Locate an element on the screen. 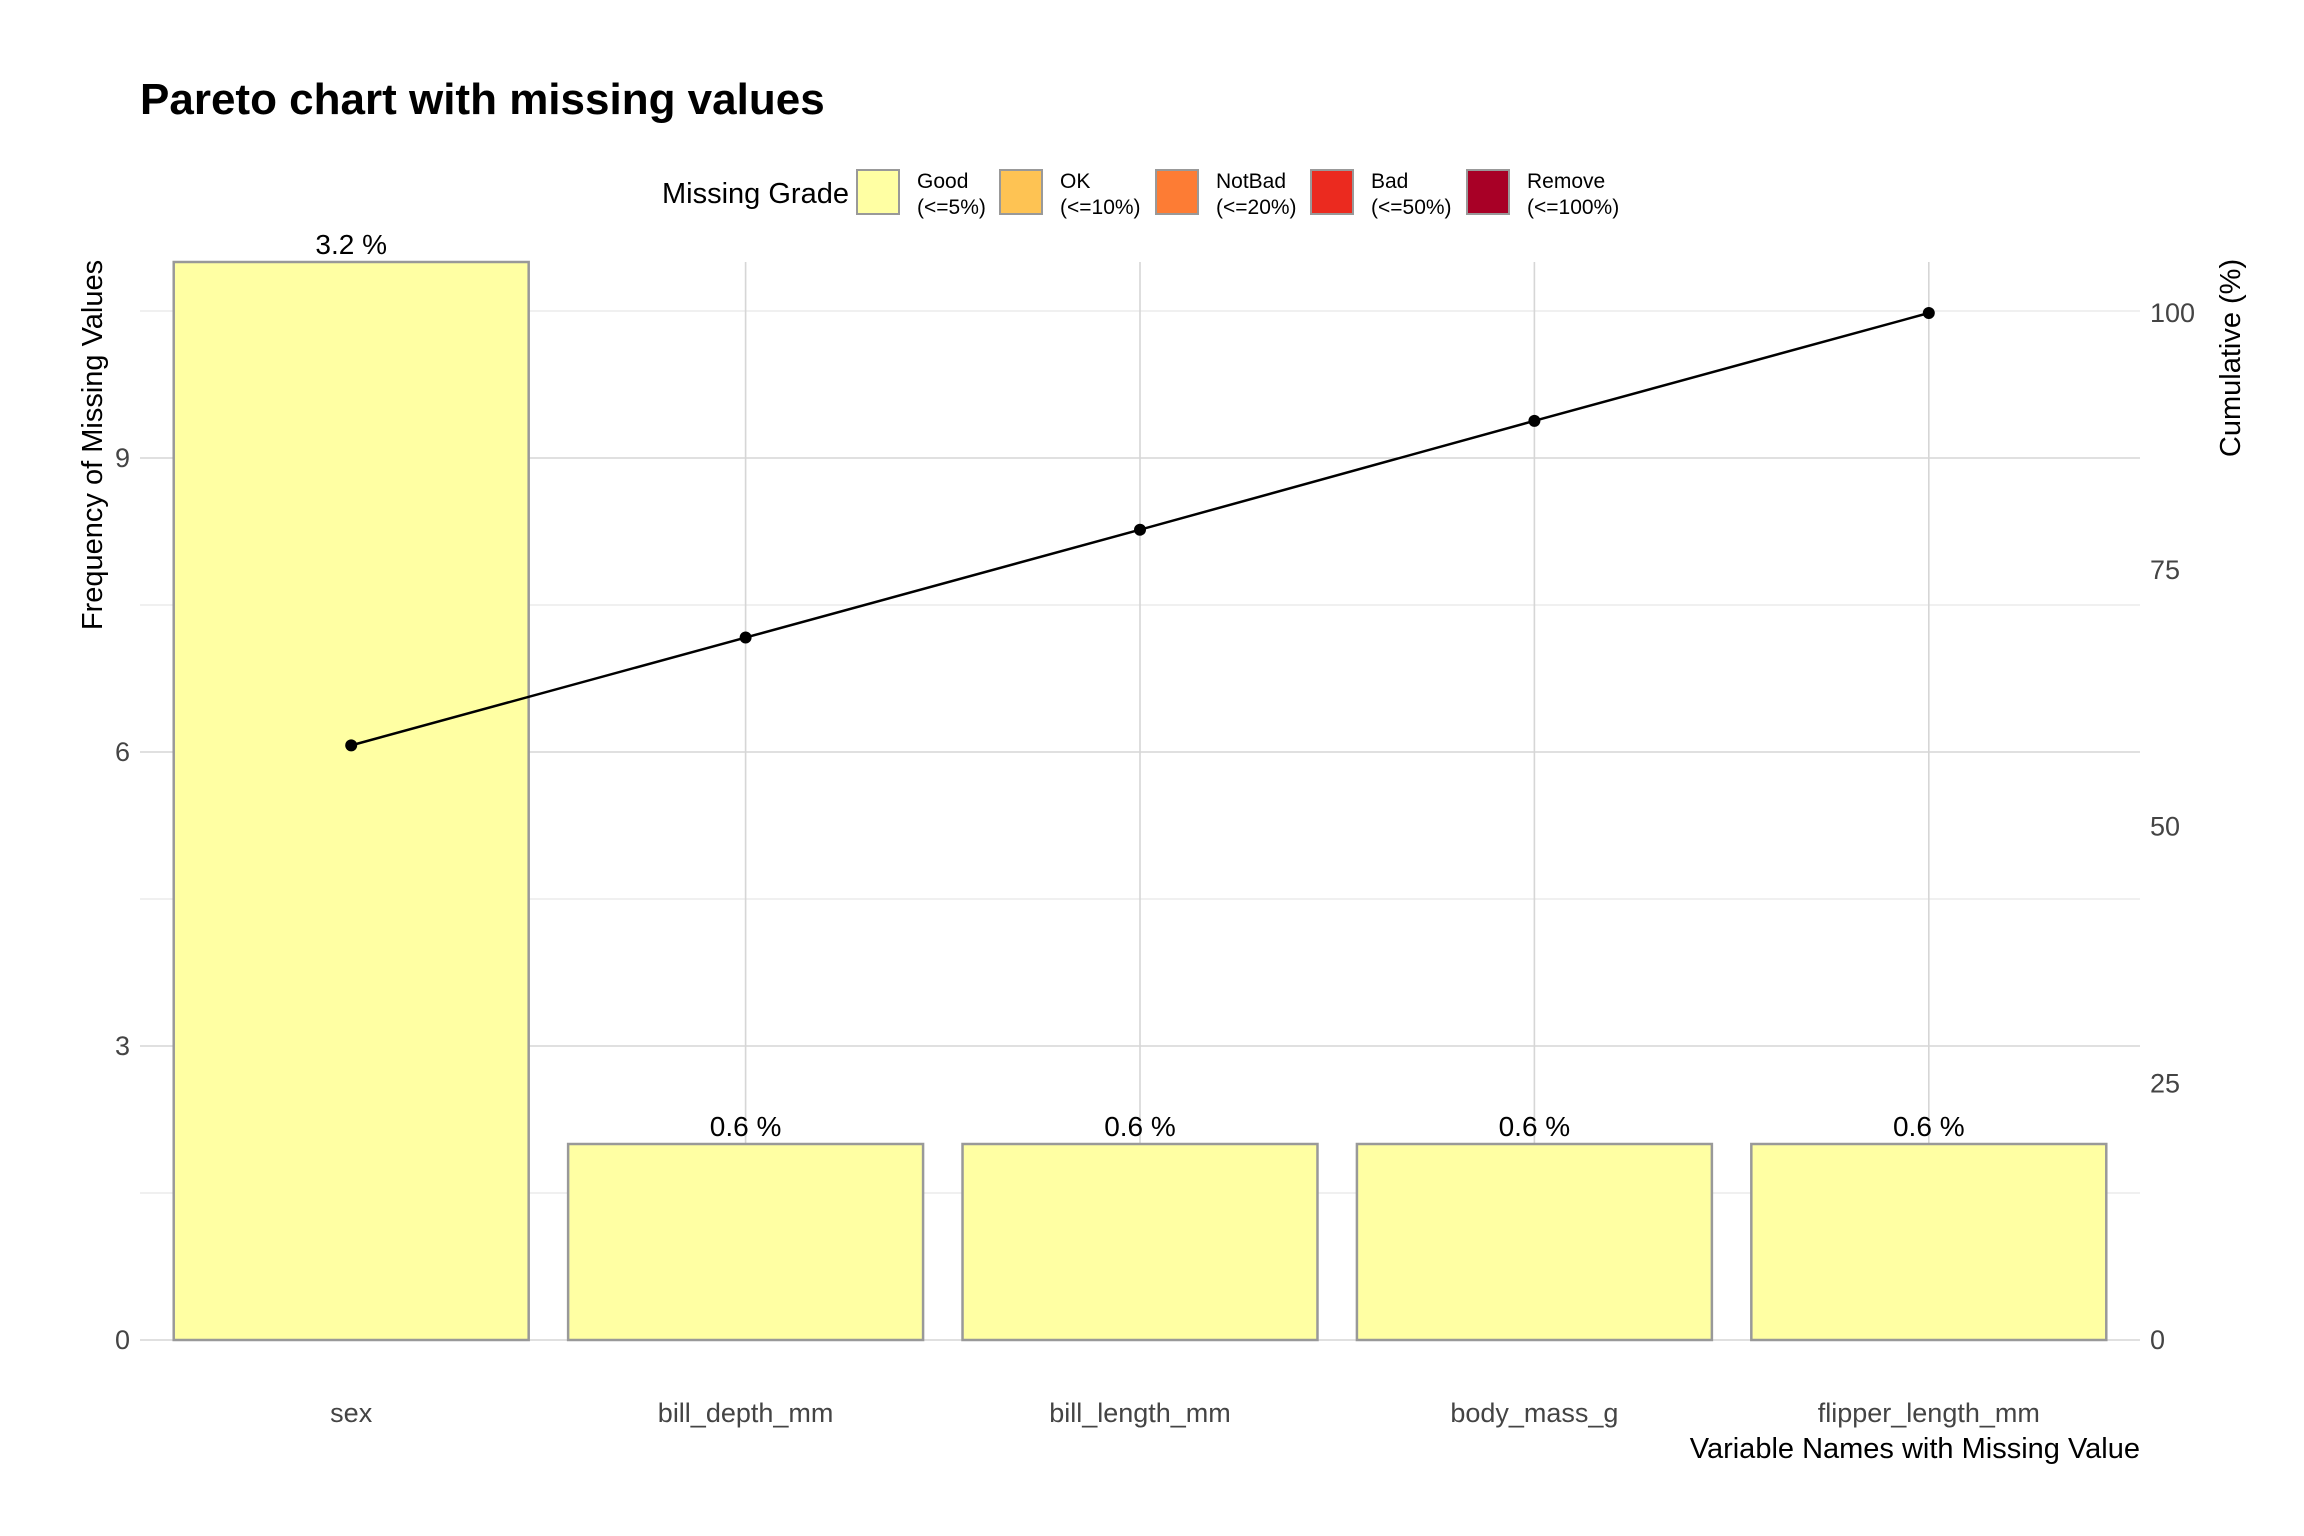 This screenshot has width=2304, height=1536. y2-tick-label: 100 is located at coordinates (2172, 313).